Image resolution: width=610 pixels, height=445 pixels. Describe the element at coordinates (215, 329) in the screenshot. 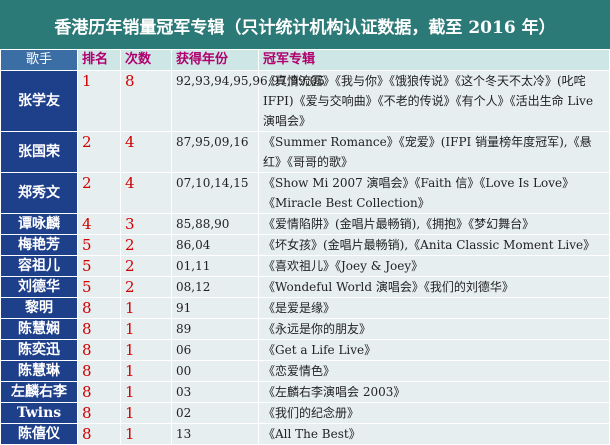

I see `years-cell: 89` at that location.